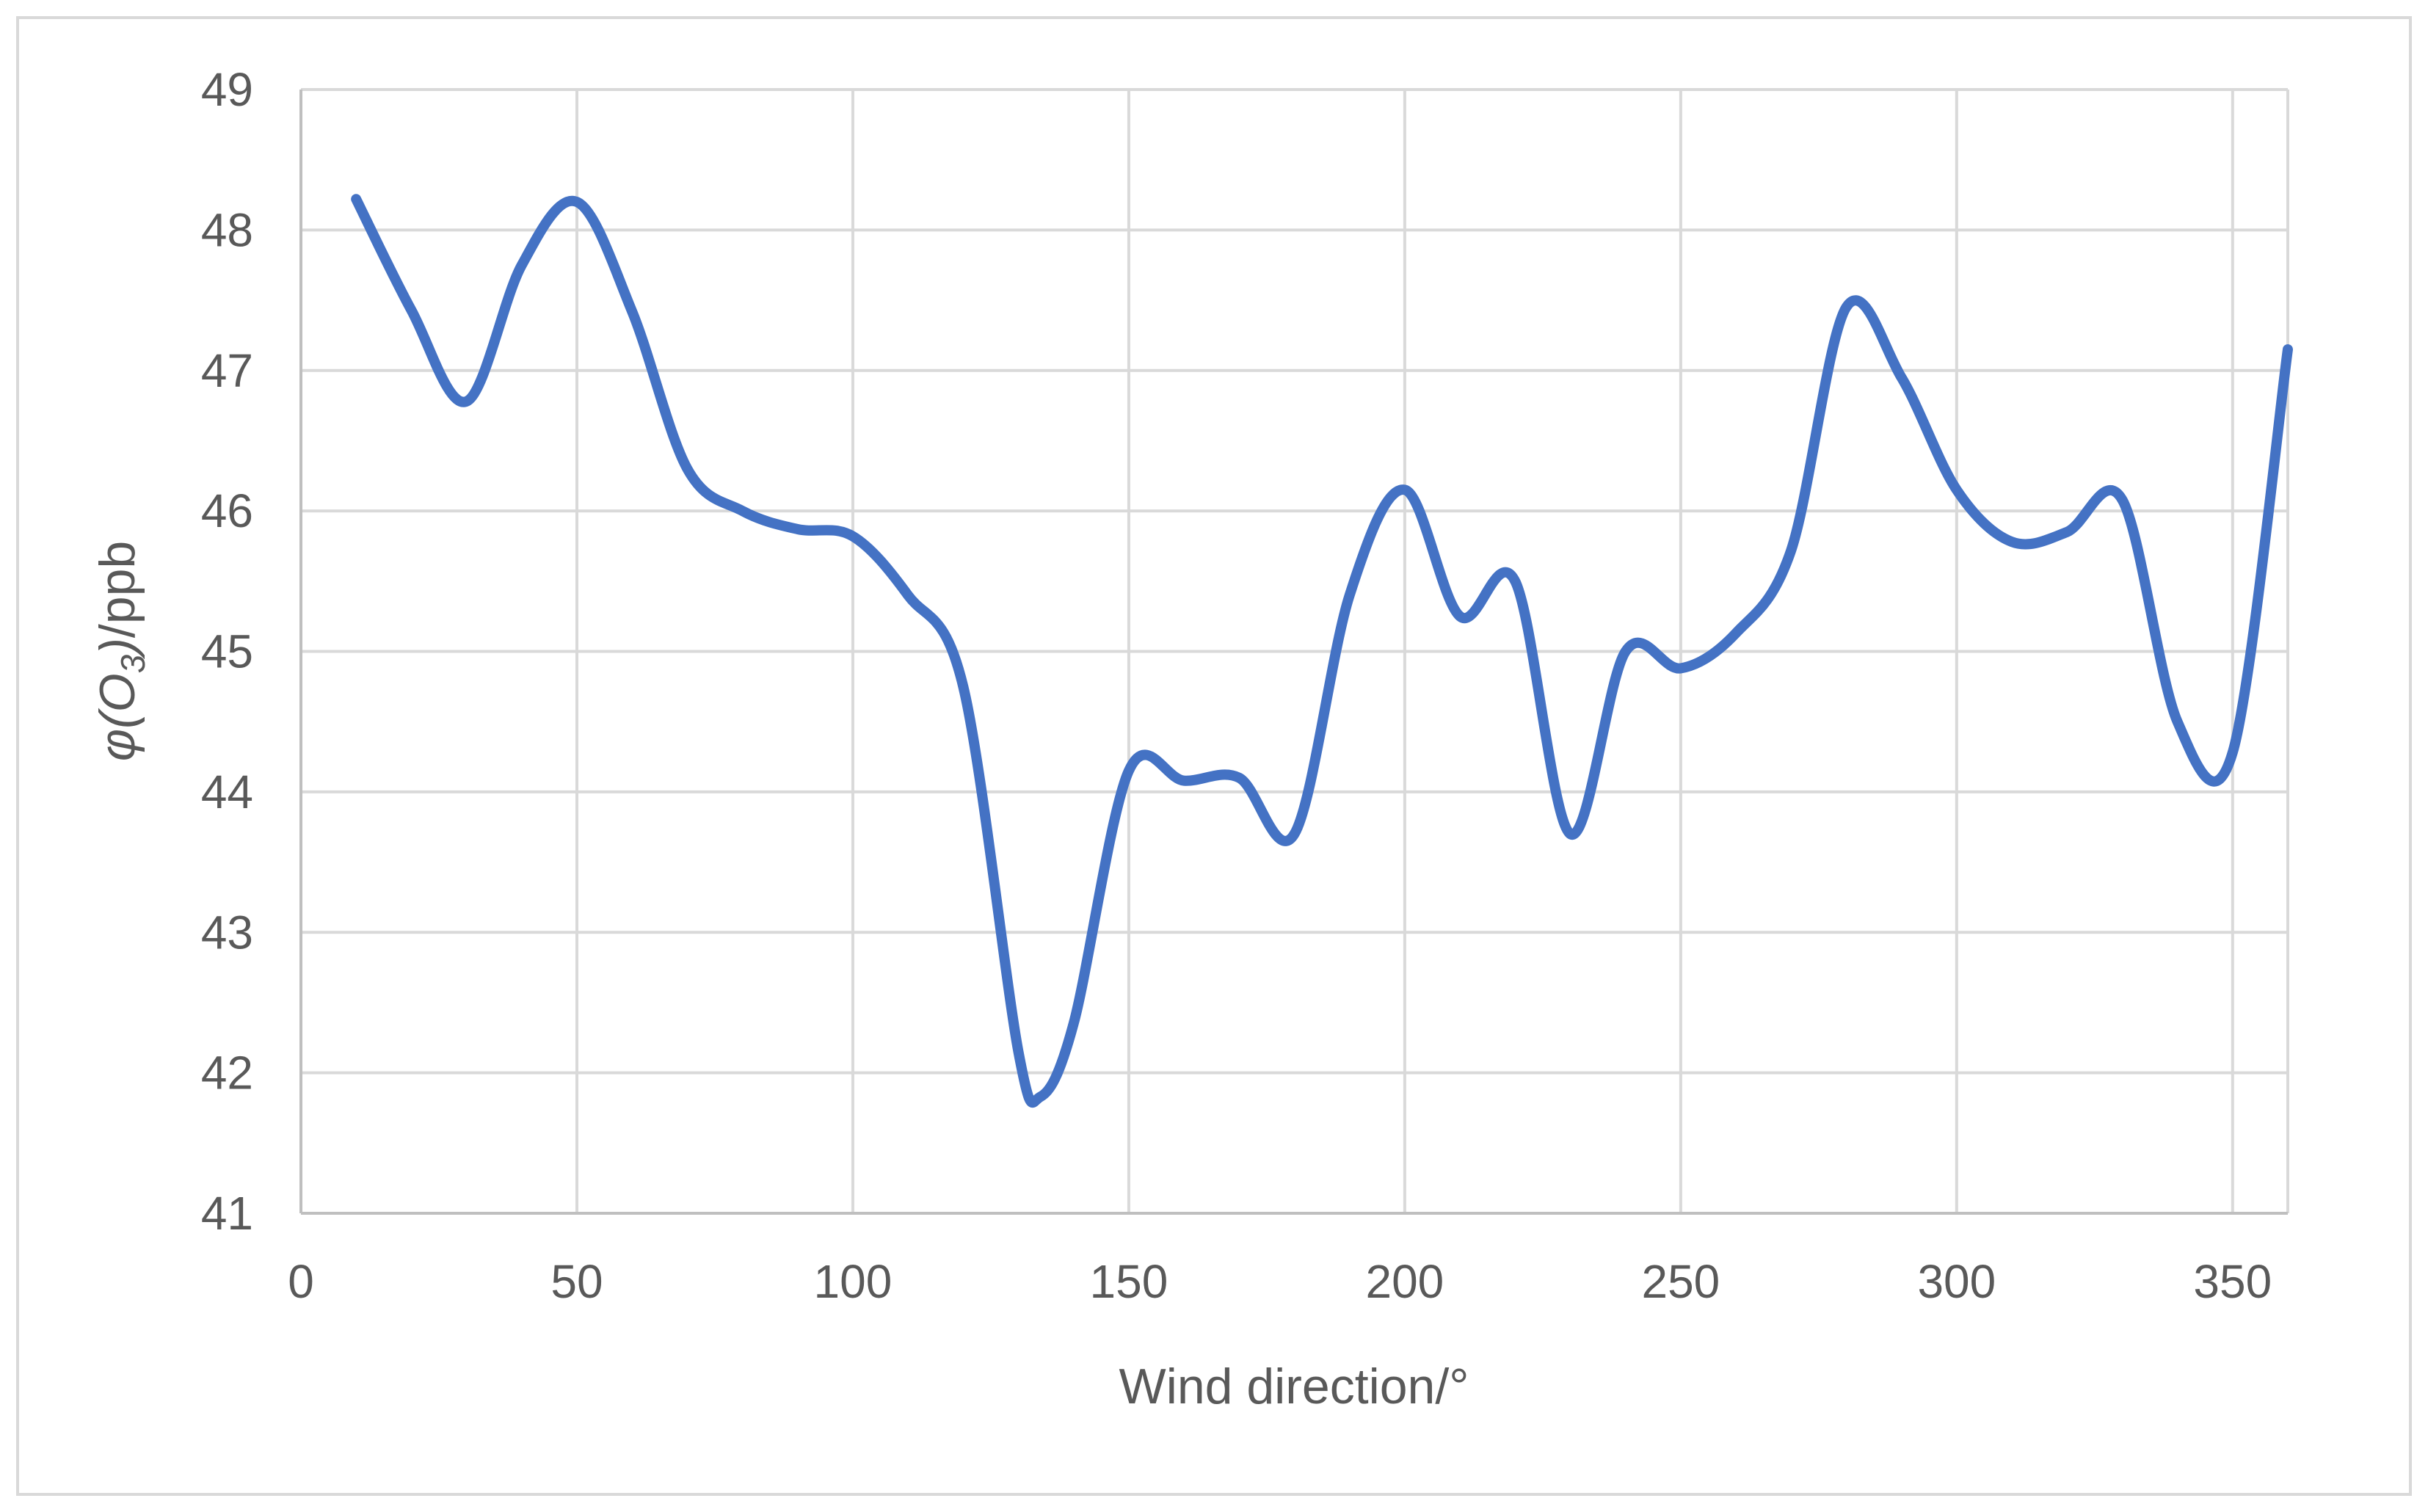 Image resolution: width=2428 pixels, height=1512 pixels. Describe the element at coordinates (1294, 1386) in the screenshot. I see `x-axis-title: Wind direction/°` at that location.